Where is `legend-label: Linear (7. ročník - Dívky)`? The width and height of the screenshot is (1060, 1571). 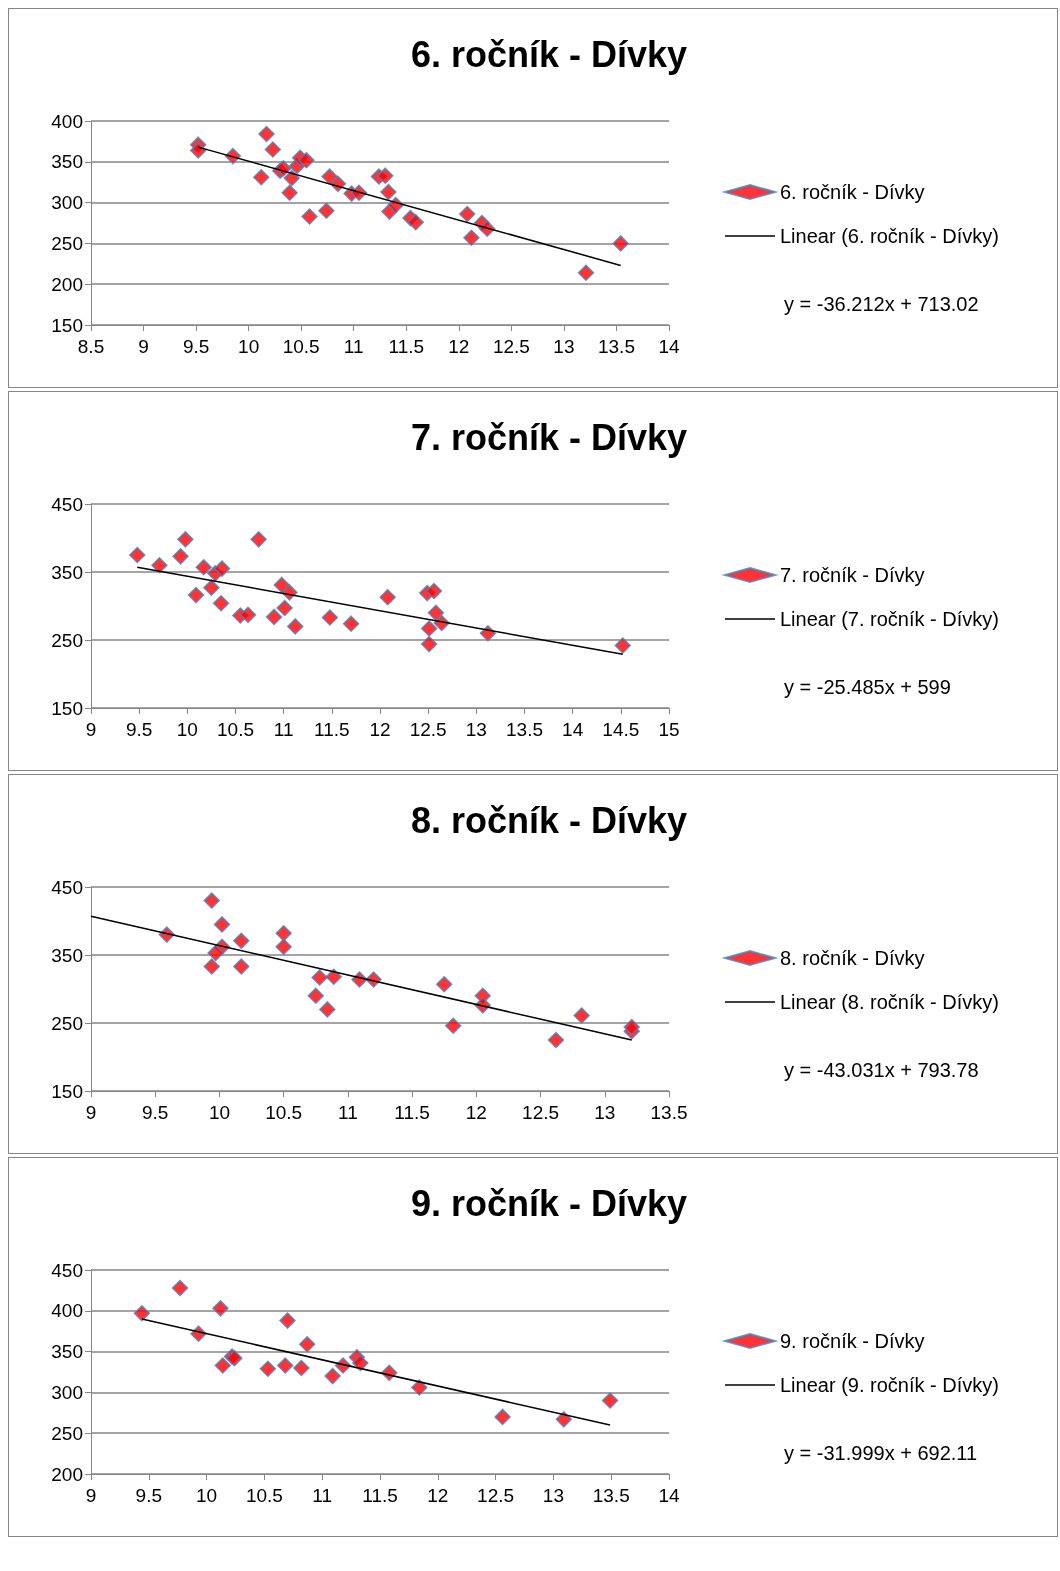 legend-label: Linear (7. ročník - Dívky) is located at coordinates (889, 619).